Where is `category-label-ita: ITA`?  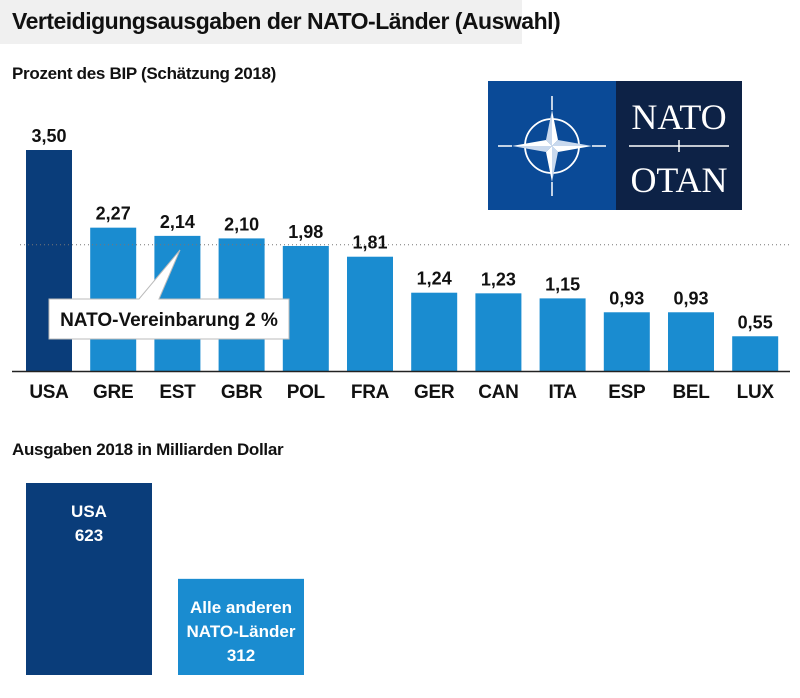
category-label-ita: ITA is located at coordinates (562, 392).